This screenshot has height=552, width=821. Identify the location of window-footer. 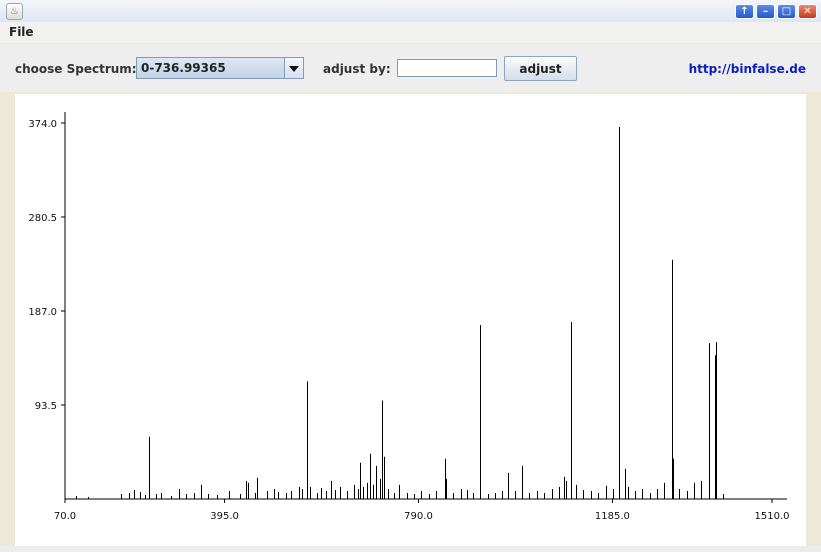
(410, 549).